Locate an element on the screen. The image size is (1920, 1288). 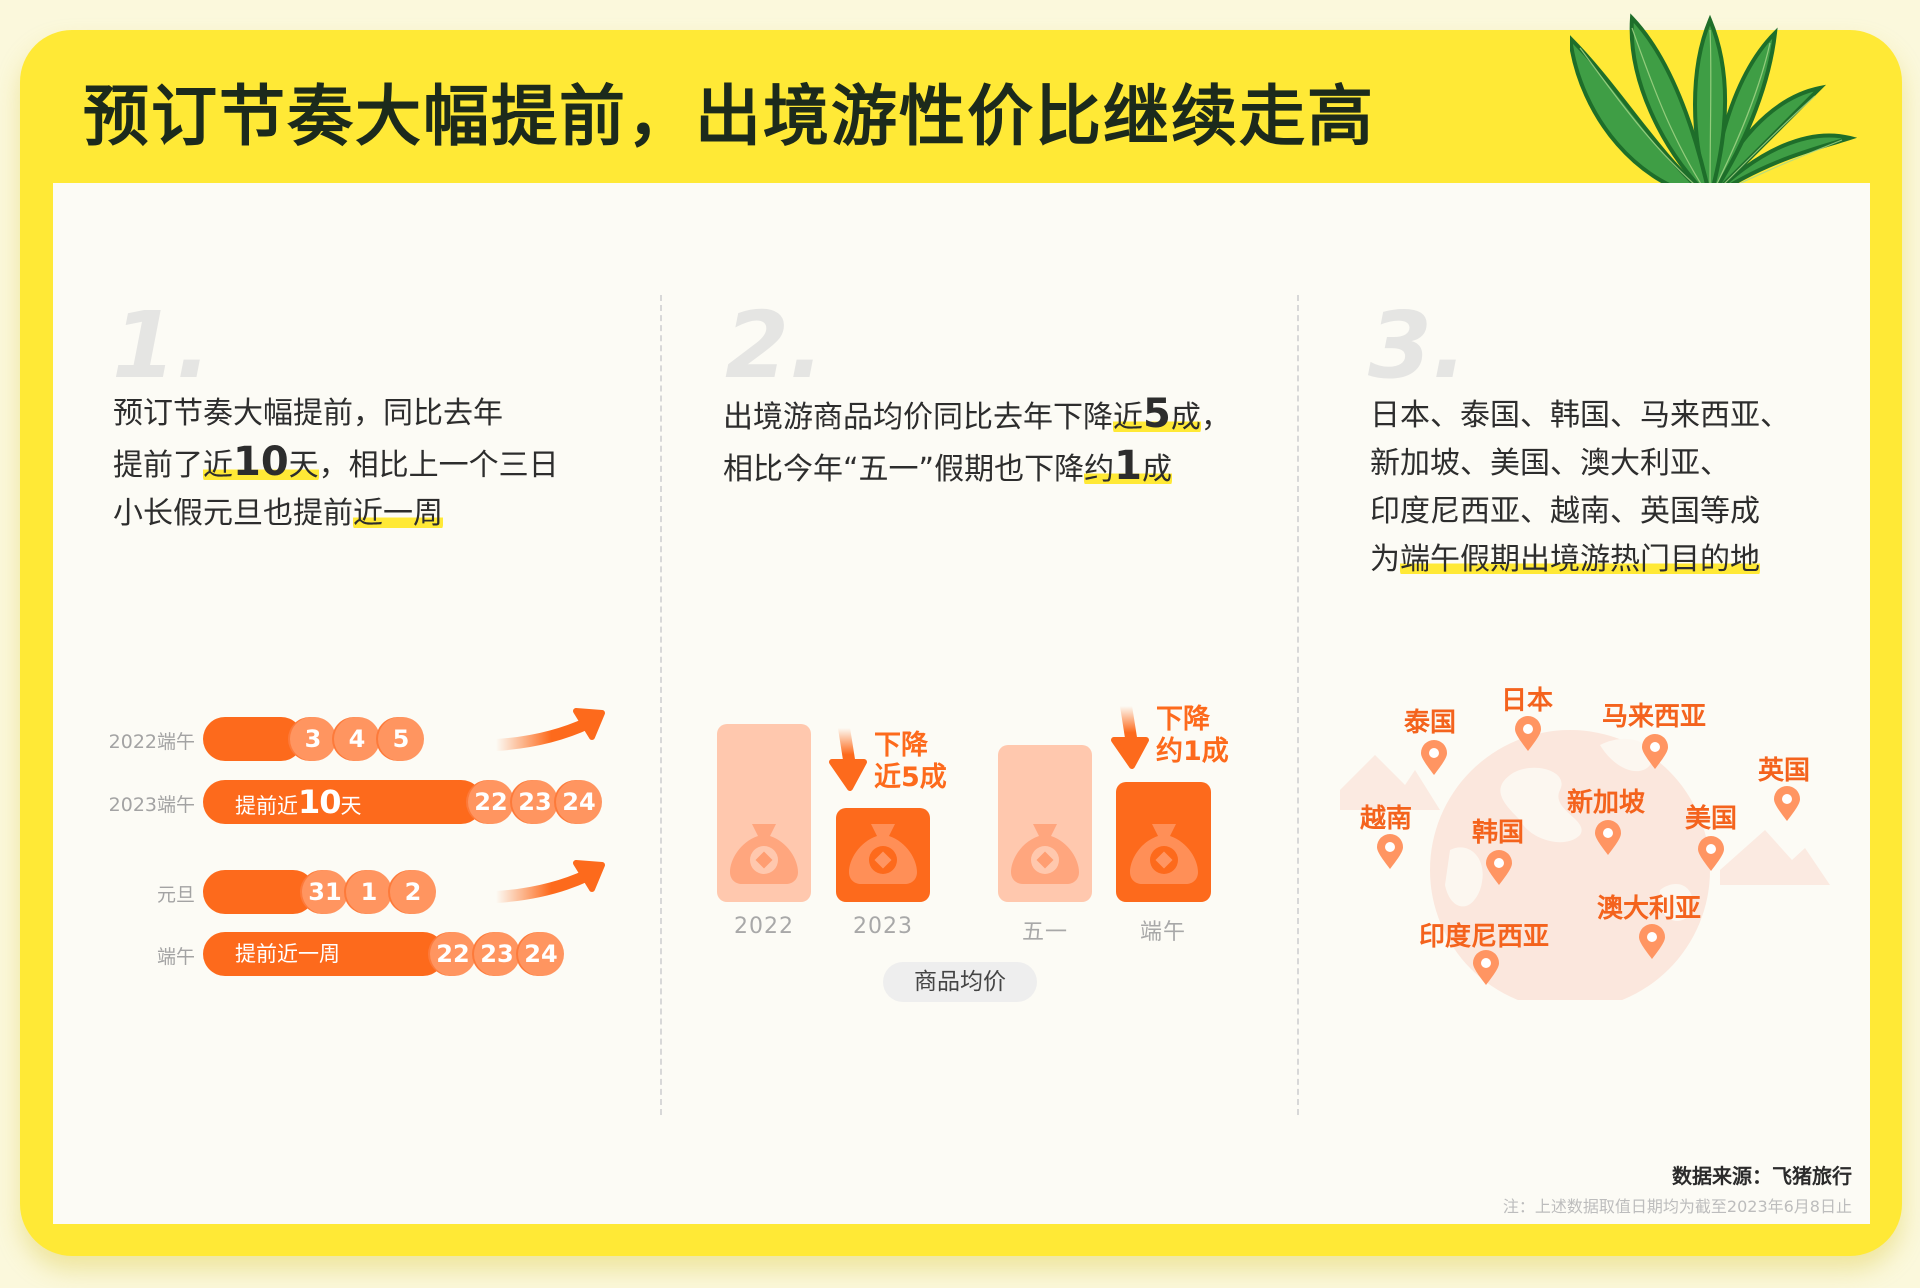
text-line: 提前了近10天，相比上一个三日 is located at coordinates (336, 462).